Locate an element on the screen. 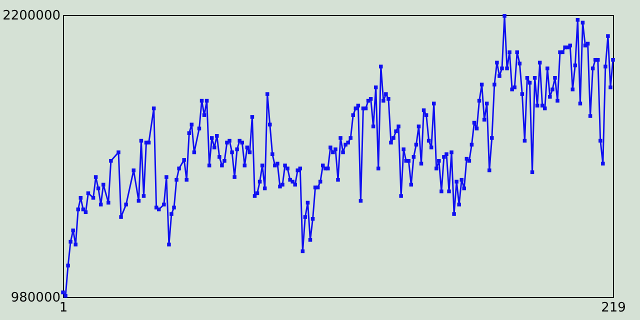 This screenshot has width=640, height=320. x-tick-label: 1 is located at coordinates (63, 308).